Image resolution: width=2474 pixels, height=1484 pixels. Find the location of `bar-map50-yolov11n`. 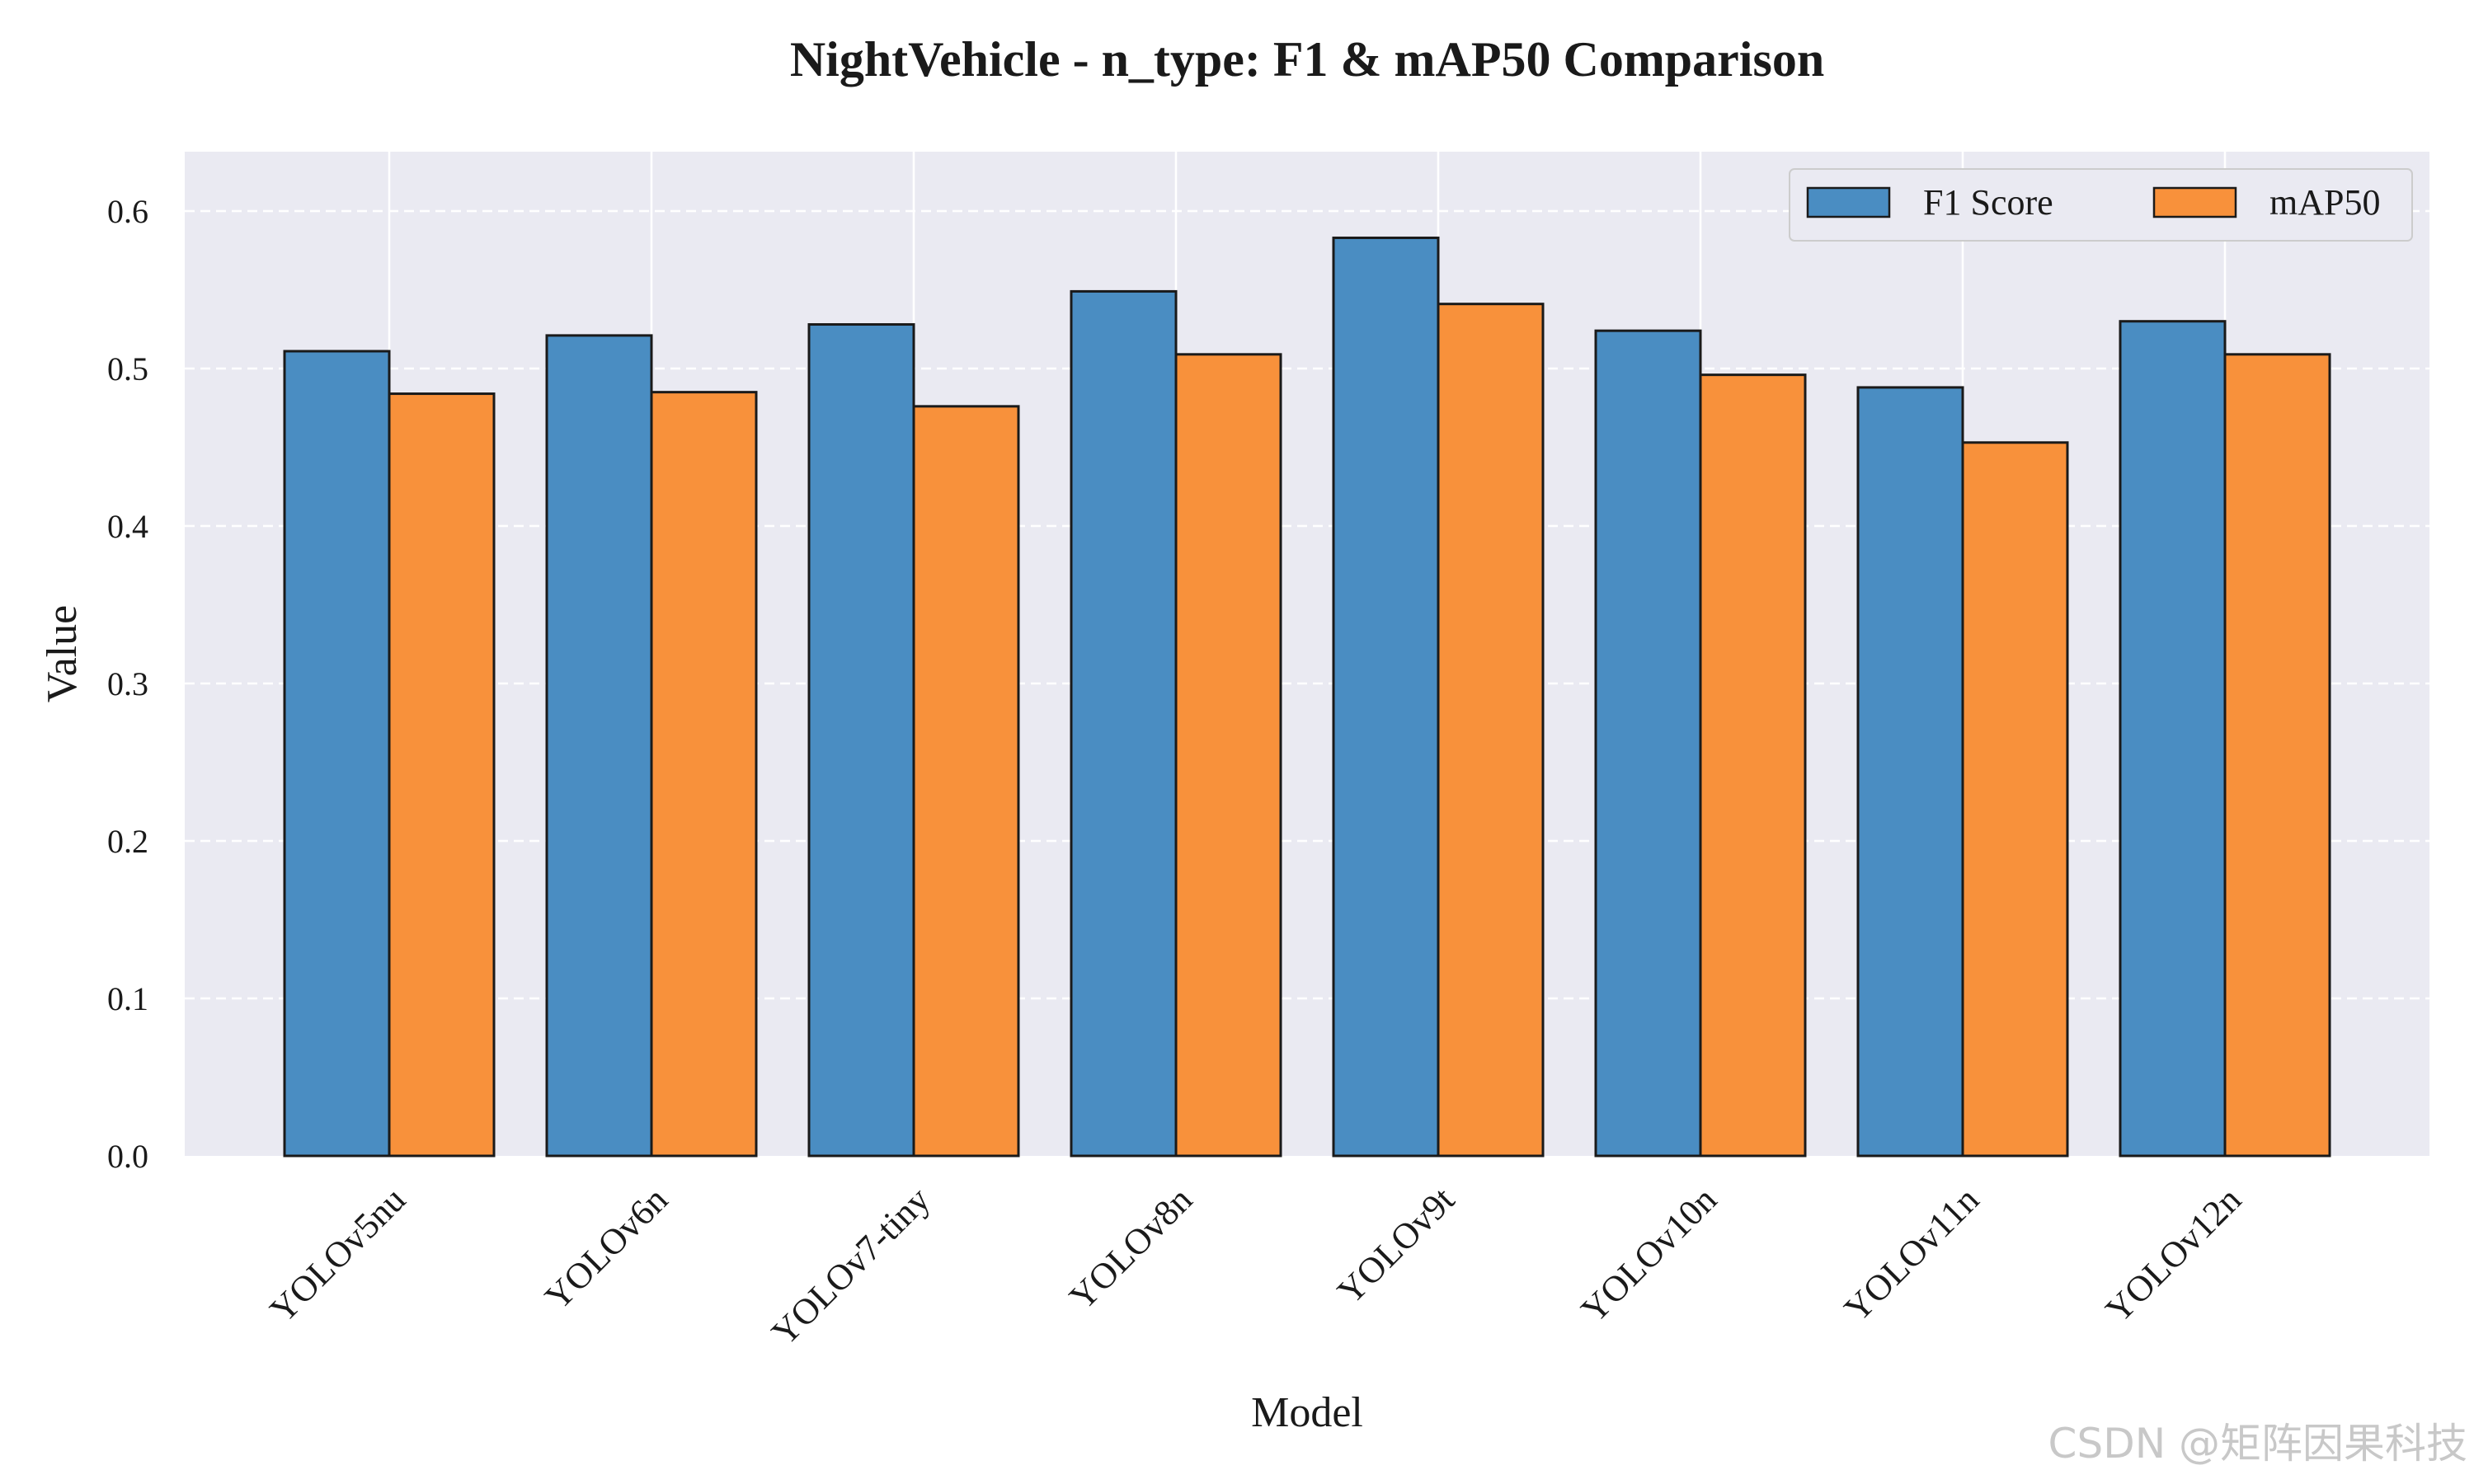

bar-map50-yolov11n is located at coordinates (2015, 799).